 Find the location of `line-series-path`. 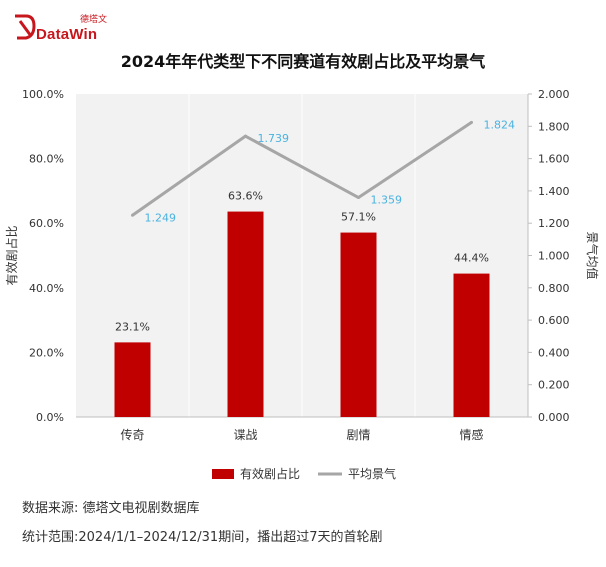

line-series-path is located at coordinates (302, 169).